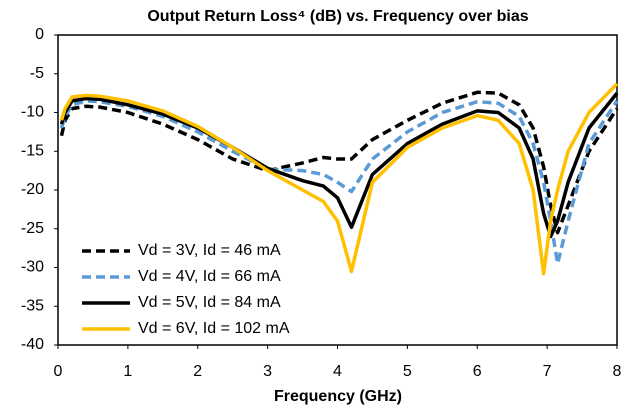 This screenshot has width=632, height=411. What do you see at coordinates (477, 371) in the screenshot?
I see `x-tick-label: 6` at bounding box center [477, 371].